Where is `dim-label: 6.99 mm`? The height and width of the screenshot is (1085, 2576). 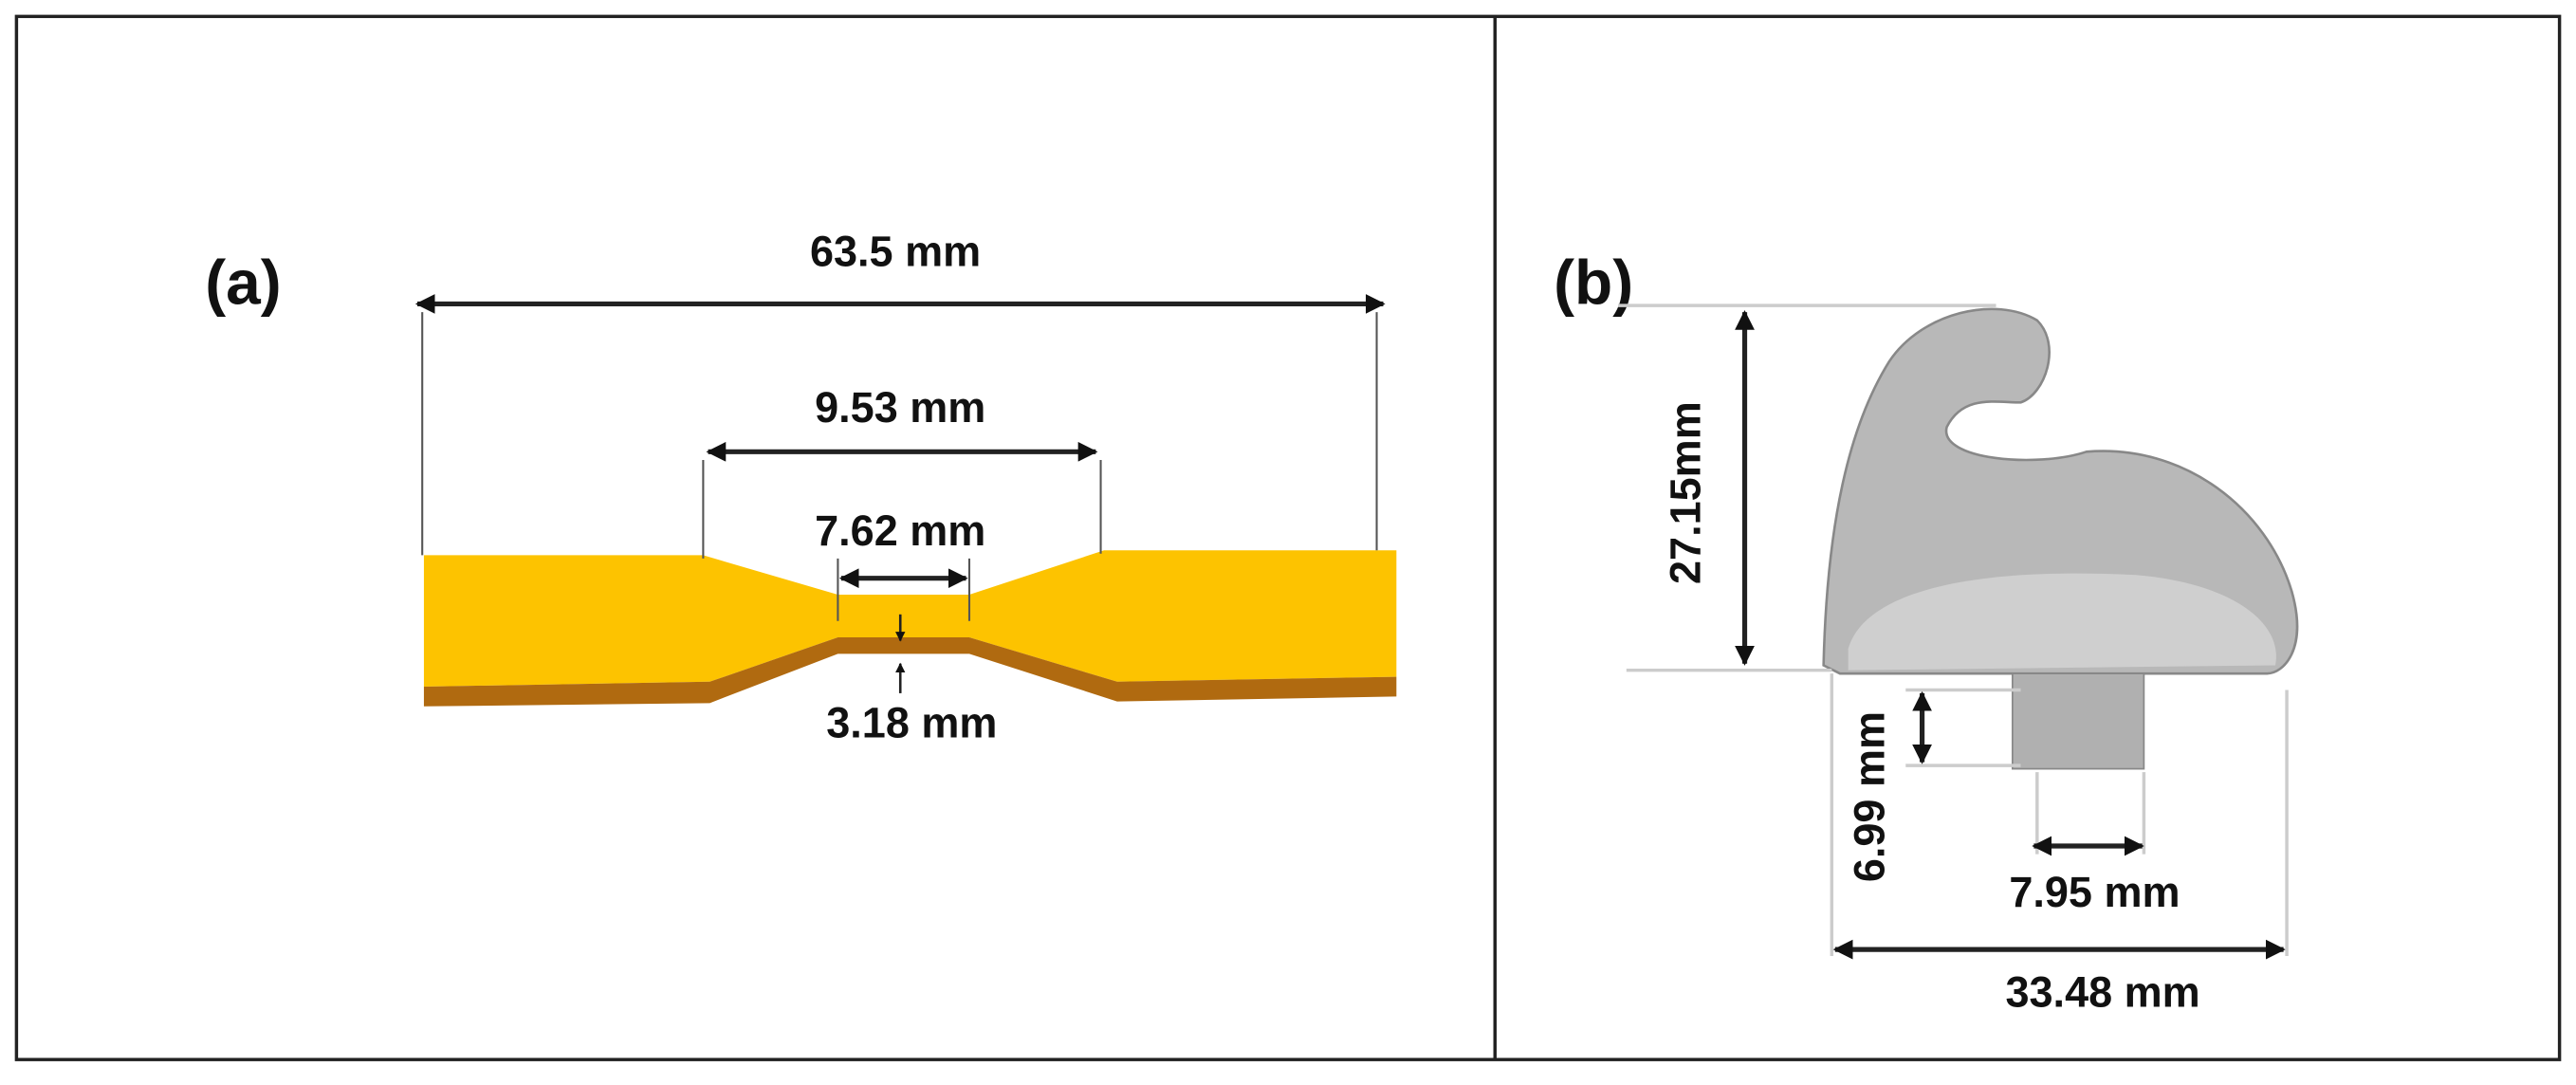 dim-label: 6.99 mm is located at coordinates (1870, 796).